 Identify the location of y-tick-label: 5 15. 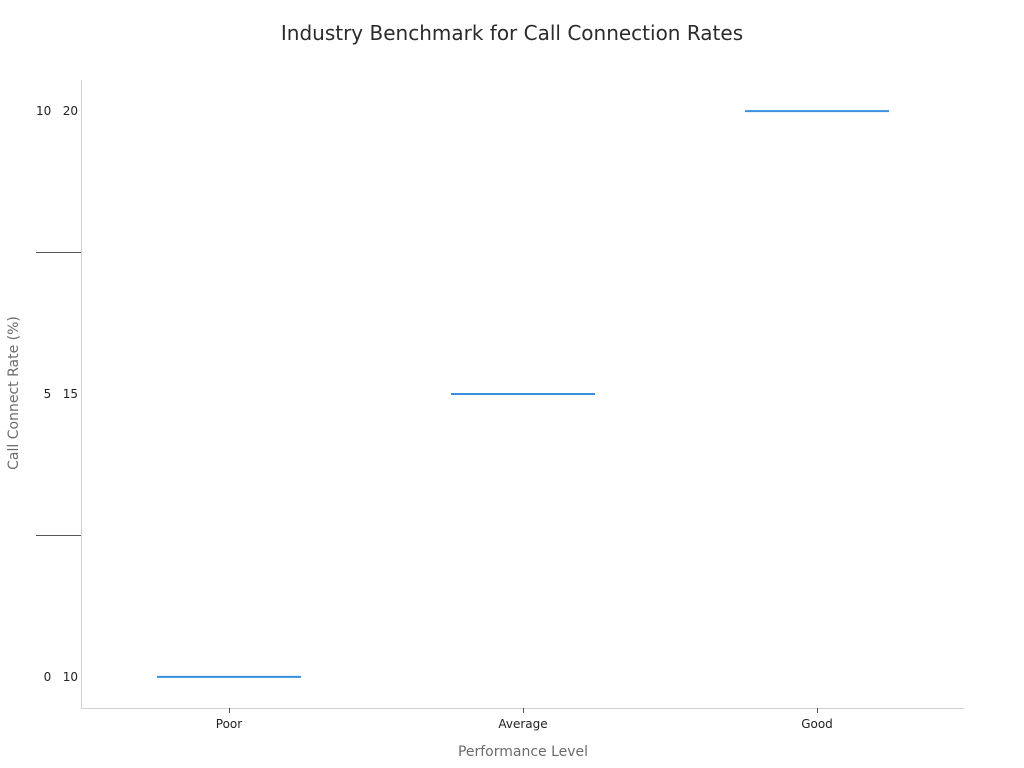
(61, 394).